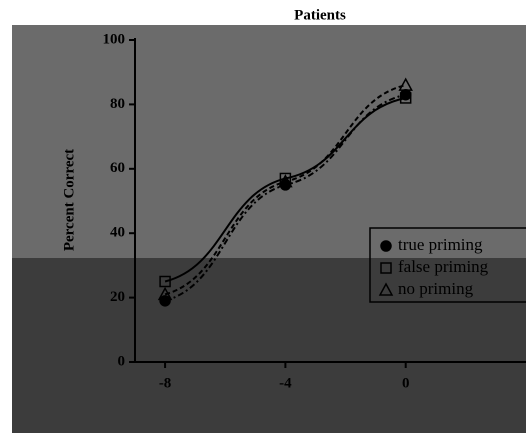  Describe the element at coordinates (440, 244) in the screenshot. I see `legend-label: true priming` at that location.